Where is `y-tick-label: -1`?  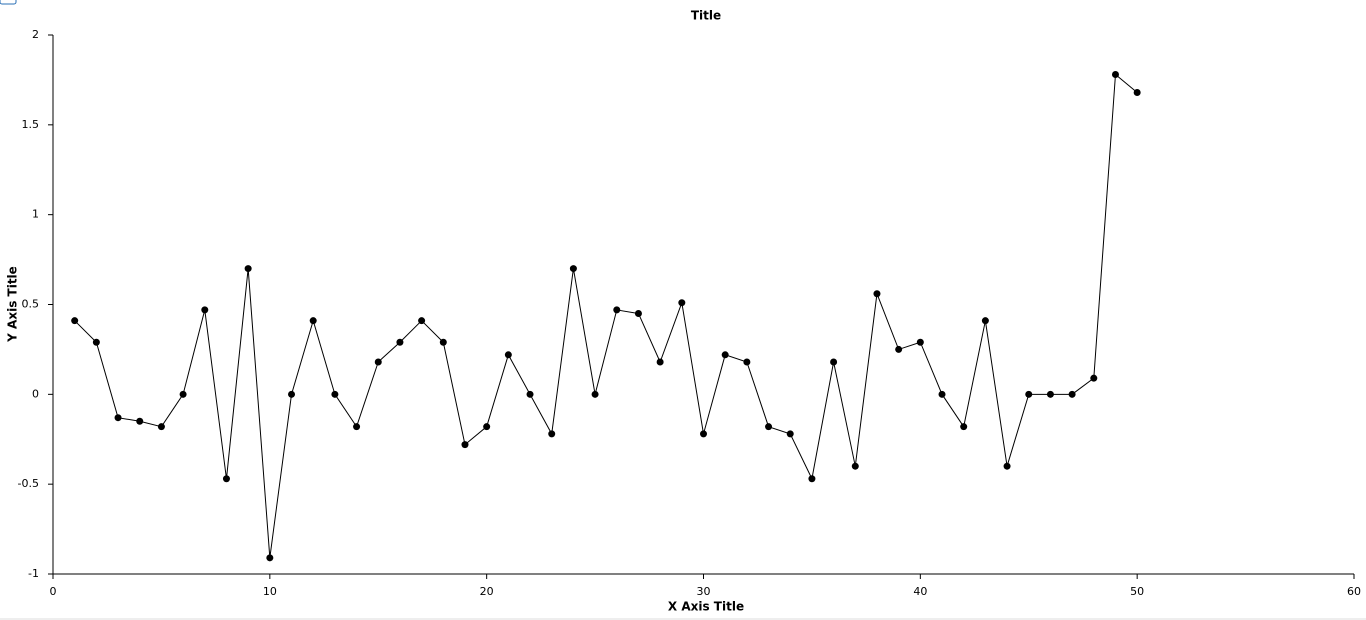 y-tick-label: -1 is located at coordinates (33, 573).